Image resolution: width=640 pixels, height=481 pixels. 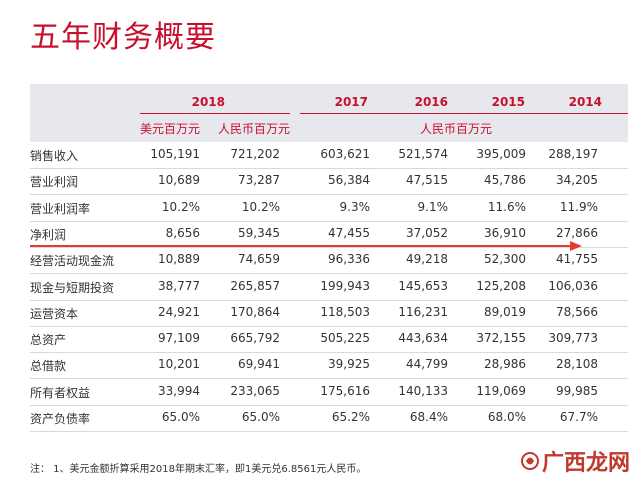 What do you see at coordinates (577, 232) in the screenshot?
I see `table-cell: 27,866` at bounding box center [577, 232].